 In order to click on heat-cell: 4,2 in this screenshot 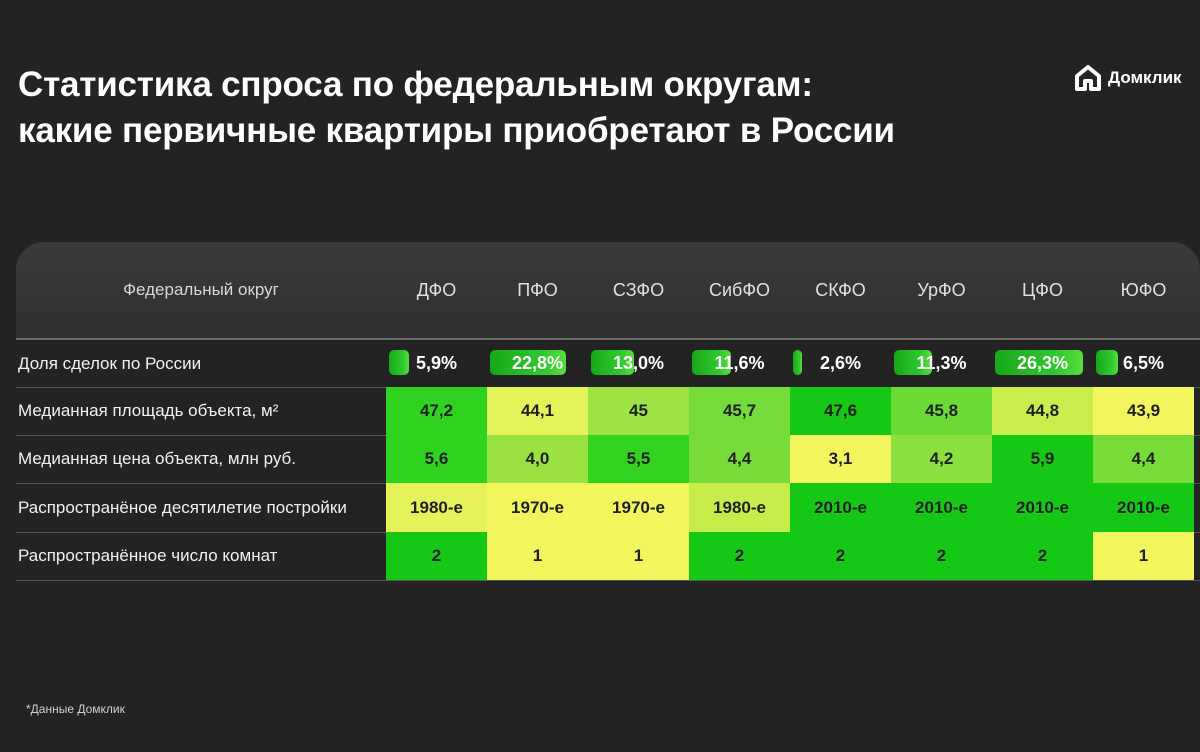, I will do `click(941, 459)`.